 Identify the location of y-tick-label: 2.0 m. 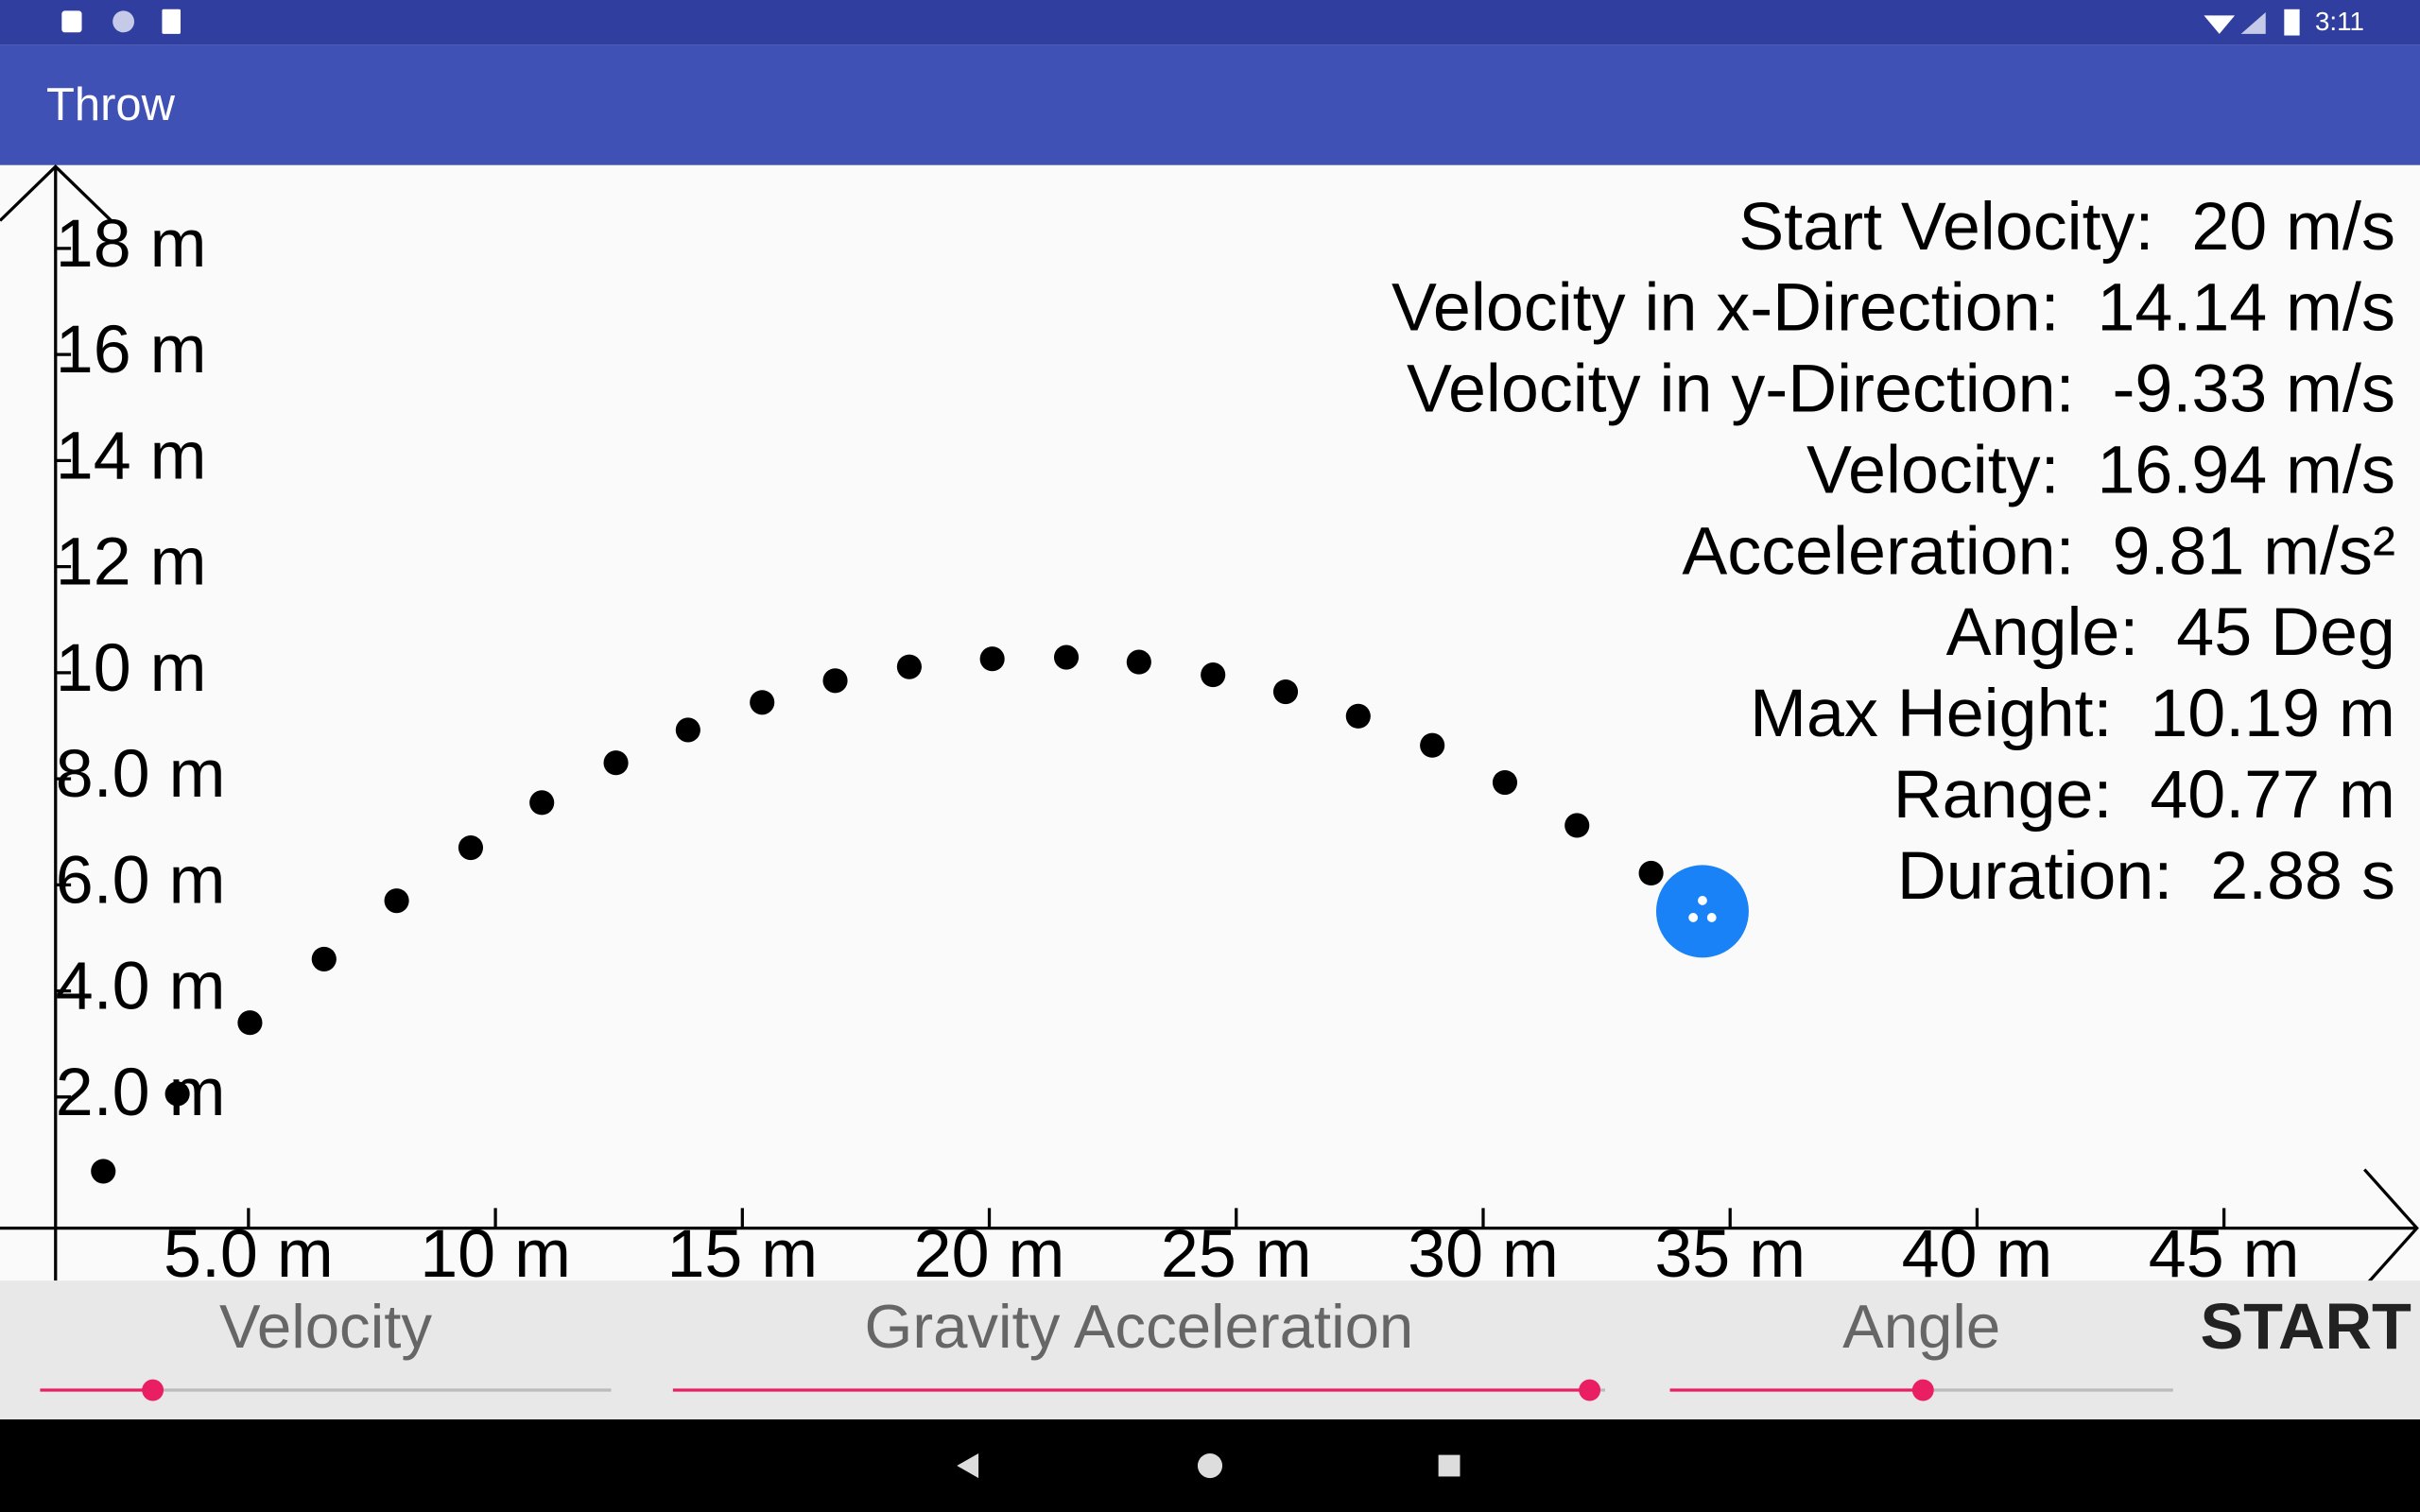
(141, 1092).